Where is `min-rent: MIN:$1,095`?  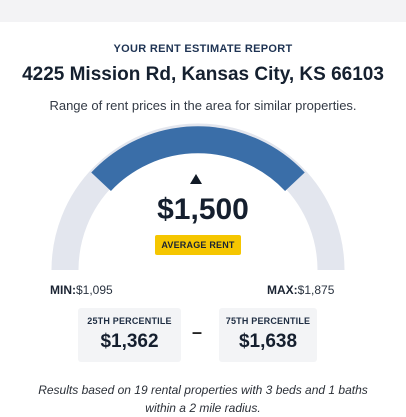 min-rent: MIN:$1,095 is located at coordinates (81, 290).